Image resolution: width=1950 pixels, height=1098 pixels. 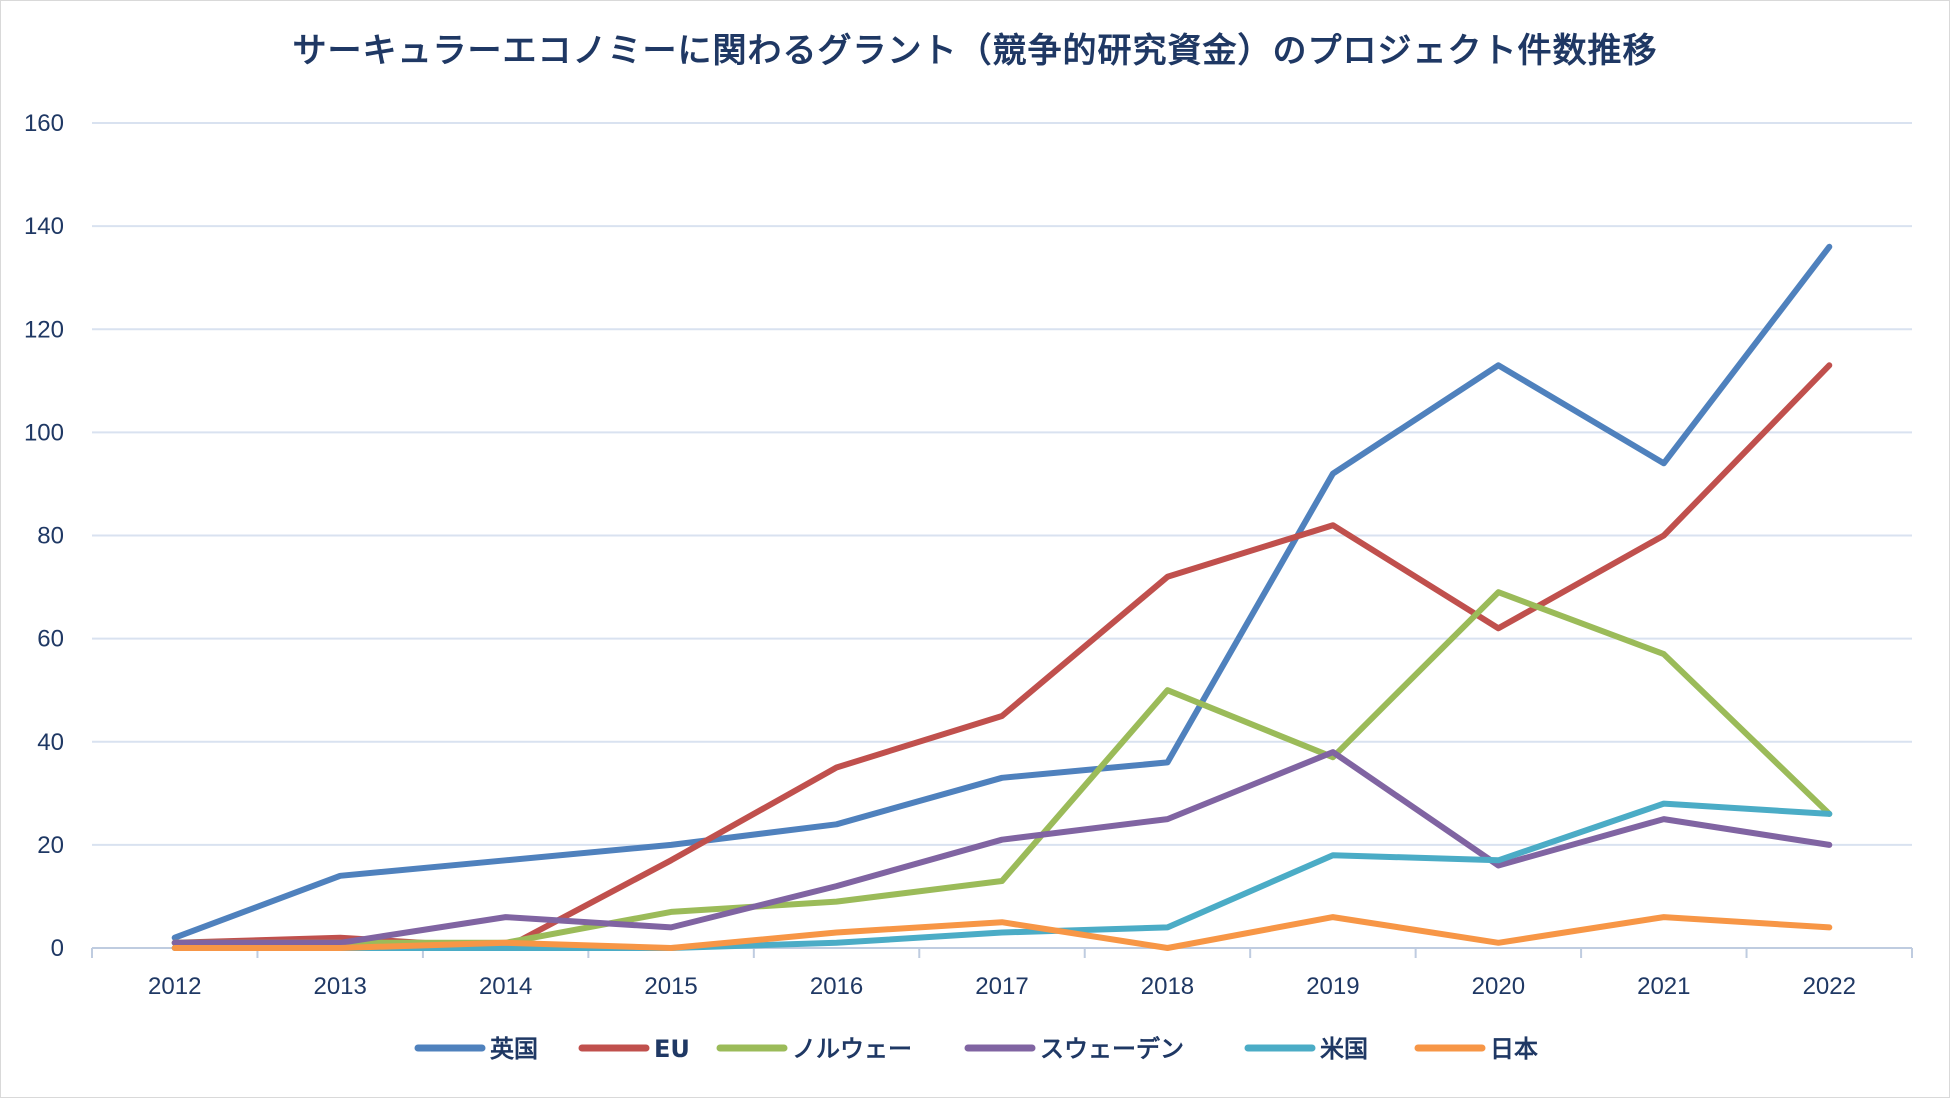 I want to click on y-tick-label: 40, so click(x=50, y=742).